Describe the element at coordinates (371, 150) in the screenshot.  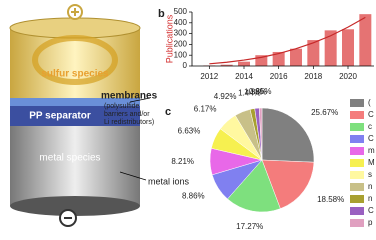
I see `legend-label: m` at that location.